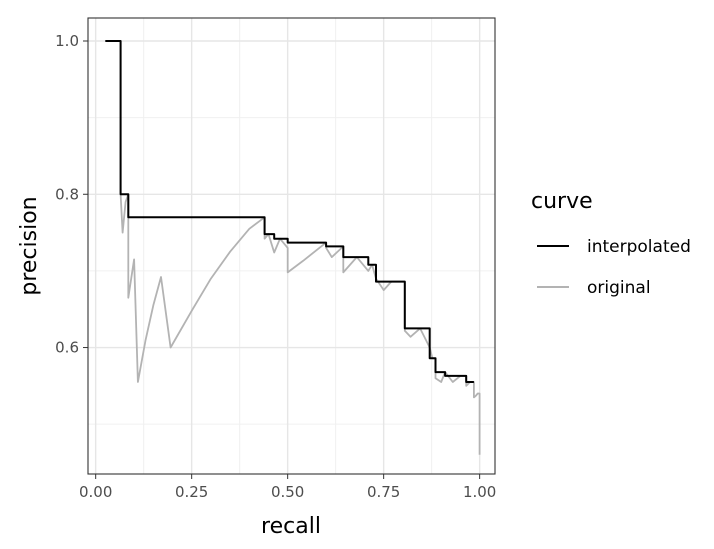 The height and width of the screenshot is (549, 714). What do you see at coordinates (29, 245) in the screenshot?
I see `y-axis-title: precision` at bounding box center [29, 245].